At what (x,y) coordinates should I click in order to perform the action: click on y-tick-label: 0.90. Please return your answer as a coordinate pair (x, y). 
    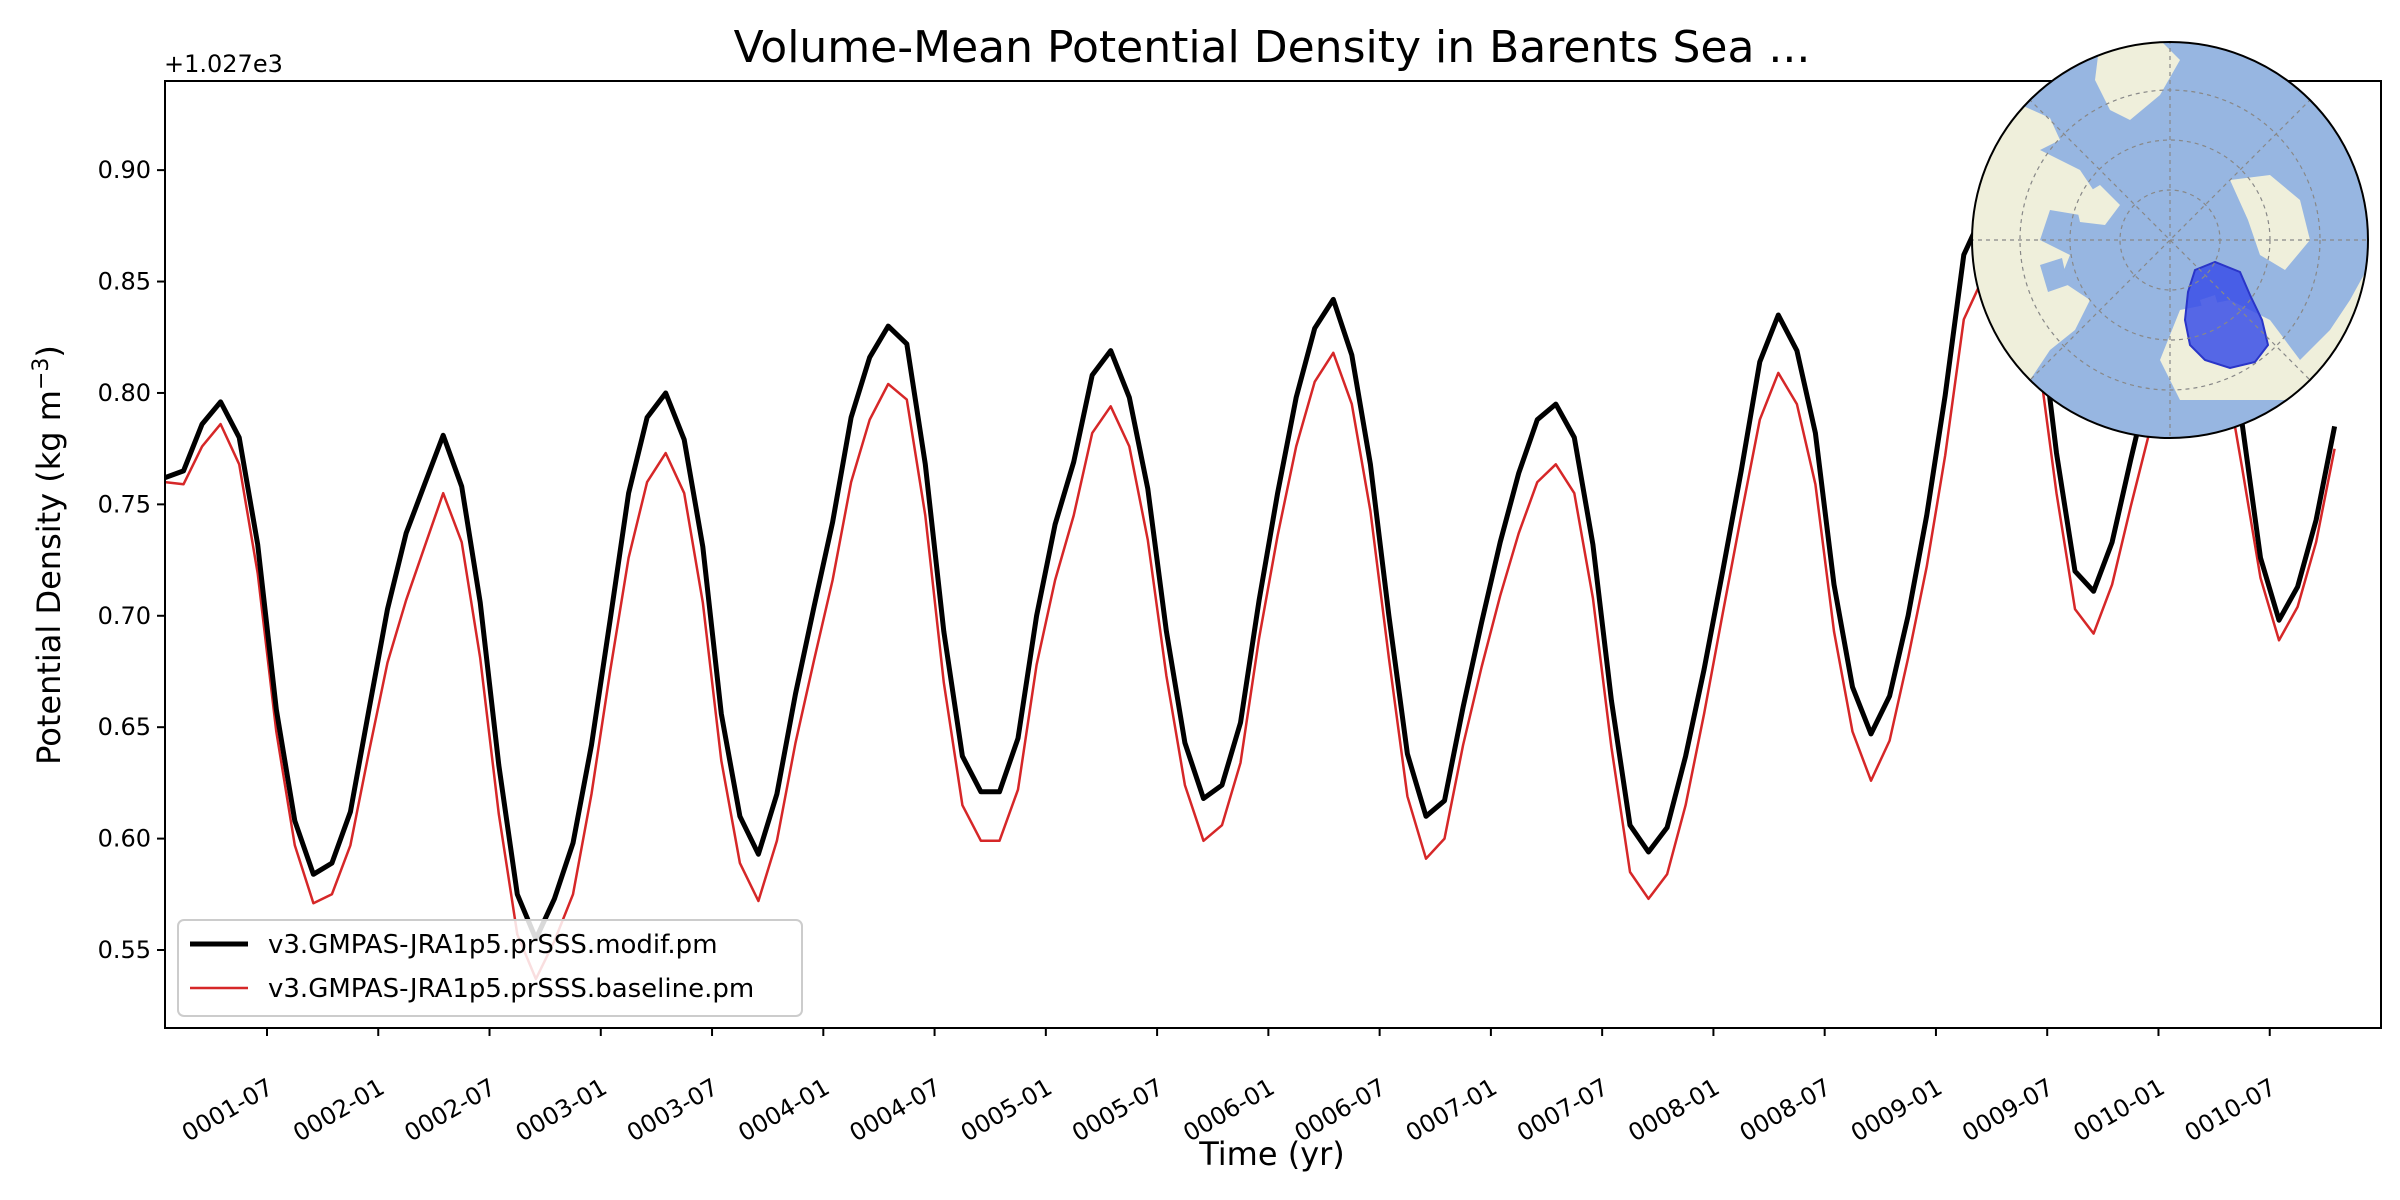
    Looking at the image, I should click on (124, 170).